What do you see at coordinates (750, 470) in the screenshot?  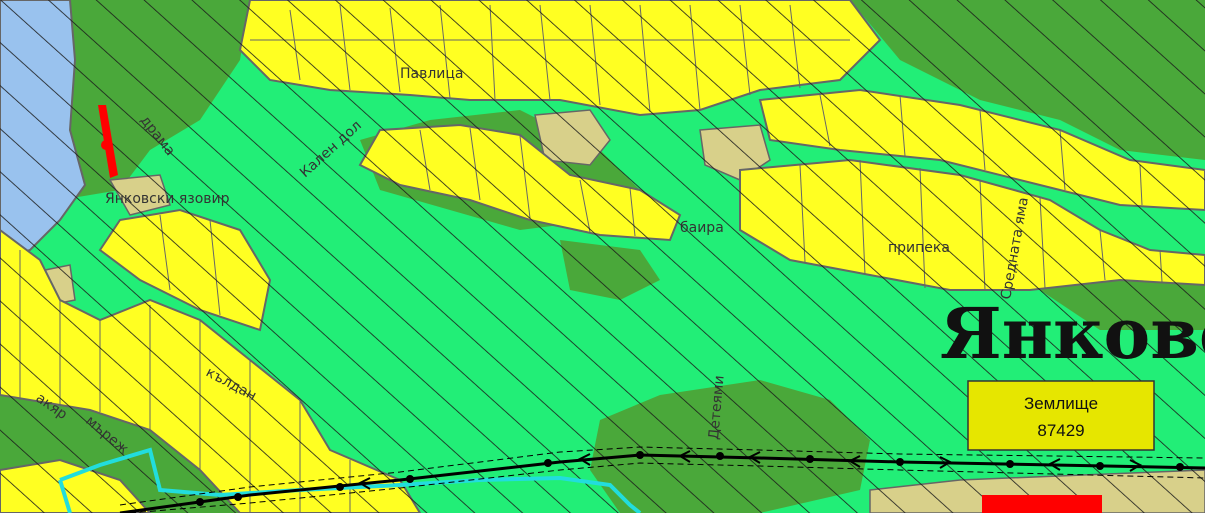 I see `line-route-arrows` at bounding box center [750, 470].